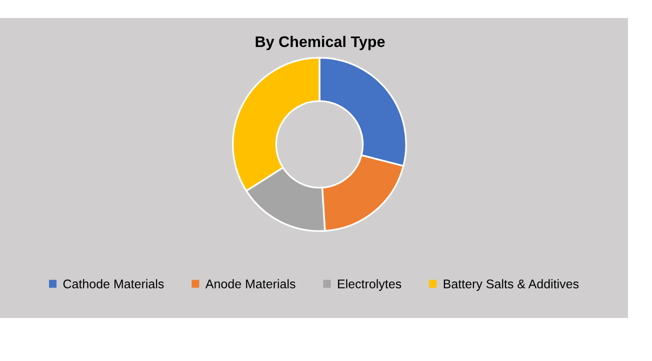  Describe the element at coordinates (320, 43) in the screenshot. I see `chart-title: By Chemical Type` at that location.